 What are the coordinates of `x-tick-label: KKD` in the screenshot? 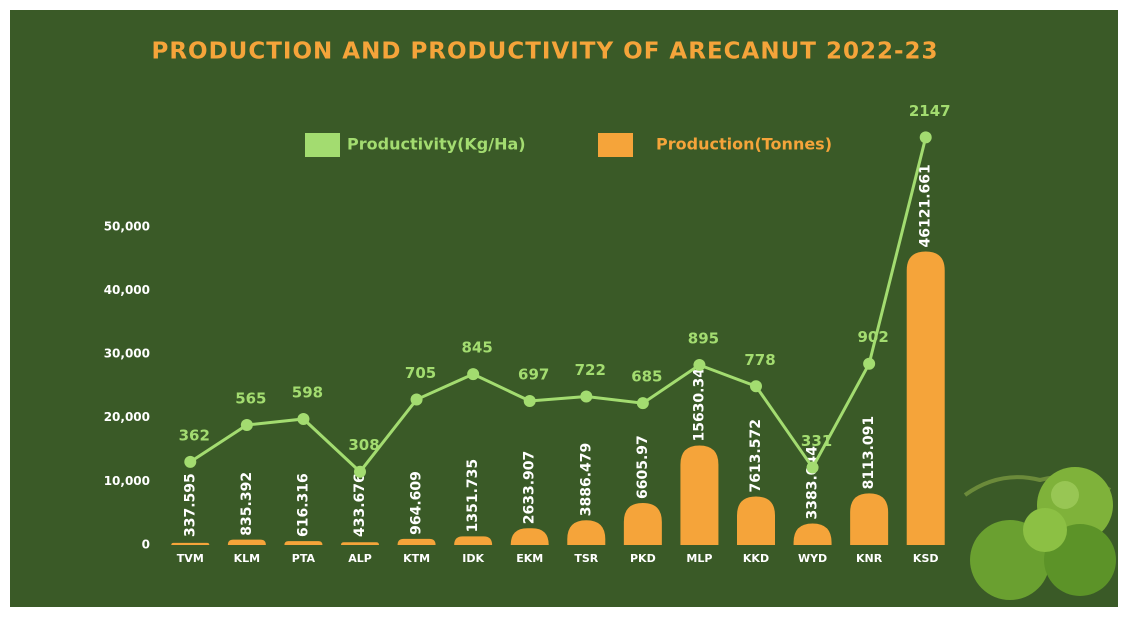 It's located at (756, 558).